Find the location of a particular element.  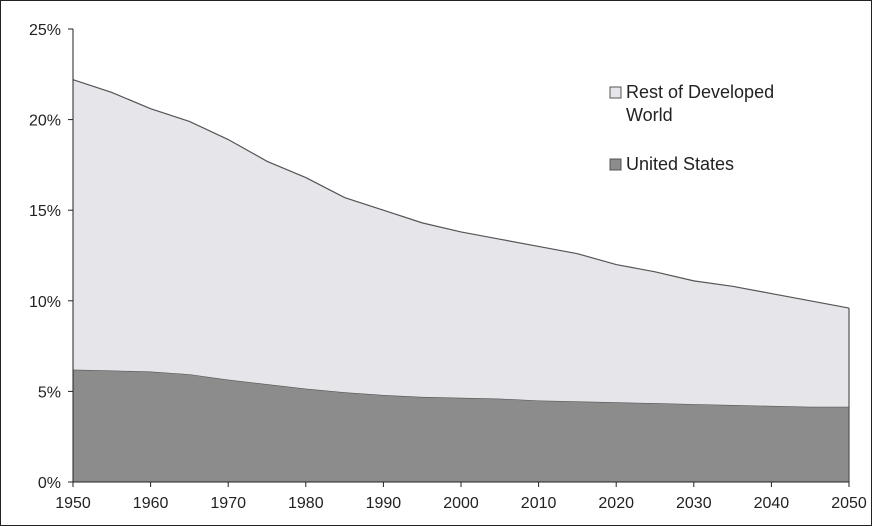

x-tick-label: 2040 is located at coordinates (772, 503).